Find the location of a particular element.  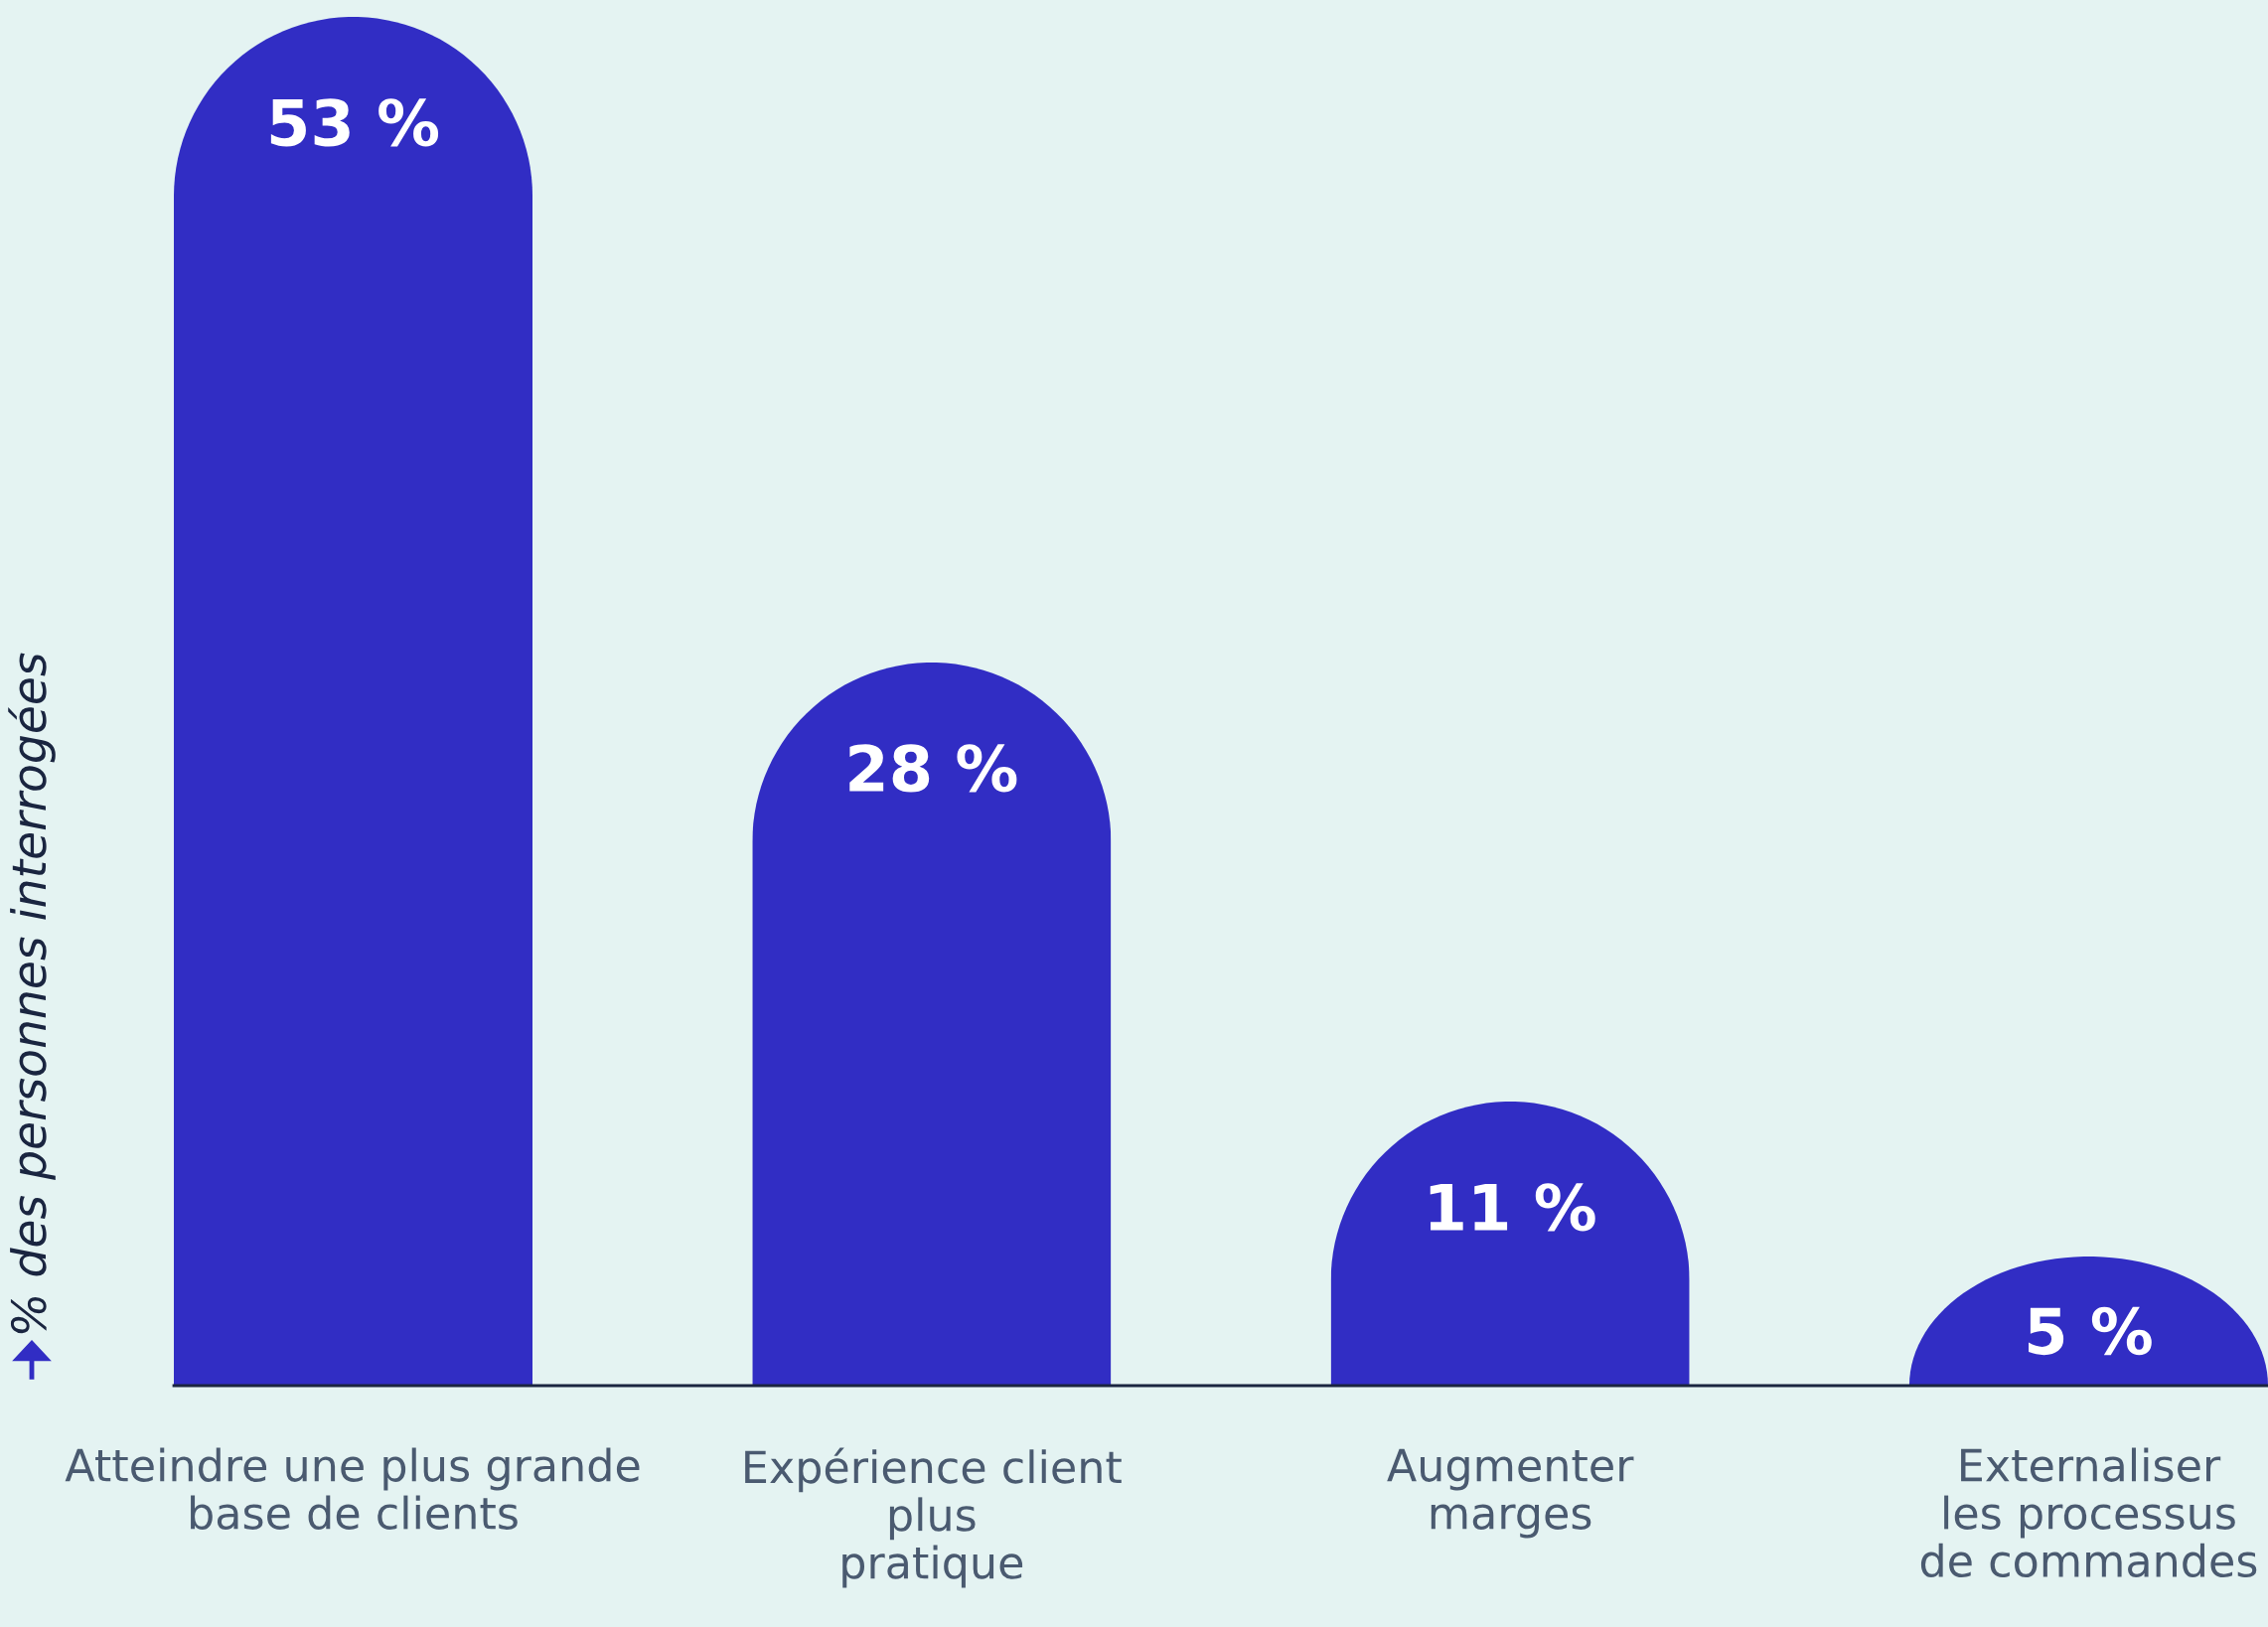

data-label: 11 % is located at coordinates (1512, 1207).